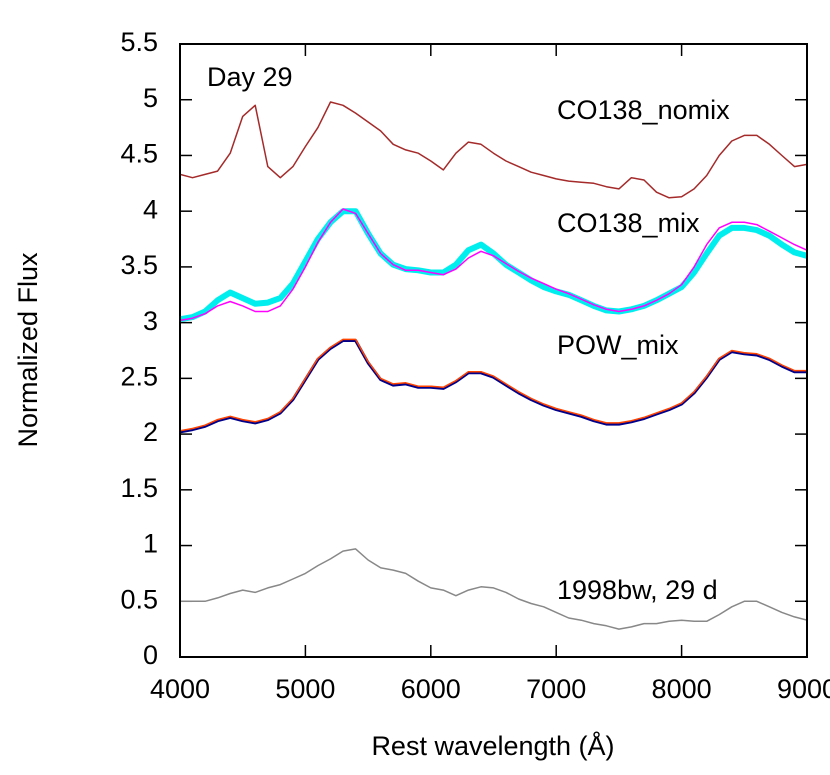 The width and height of the screenshot is (830, 775). I want to click on series-label: 1998bw, 29 d, so click(637, 590).